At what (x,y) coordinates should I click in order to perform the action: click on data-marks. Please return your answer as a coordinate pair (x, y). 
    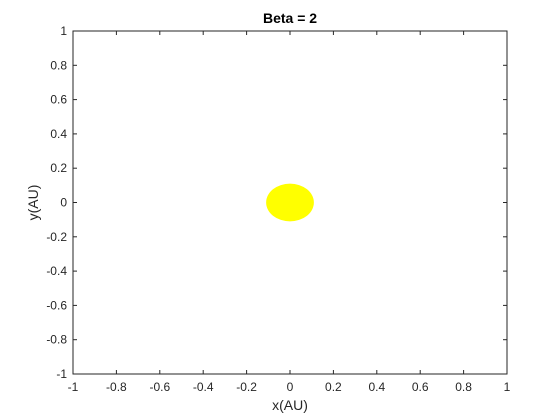
    Looking at the image, I should click on (290, 202).